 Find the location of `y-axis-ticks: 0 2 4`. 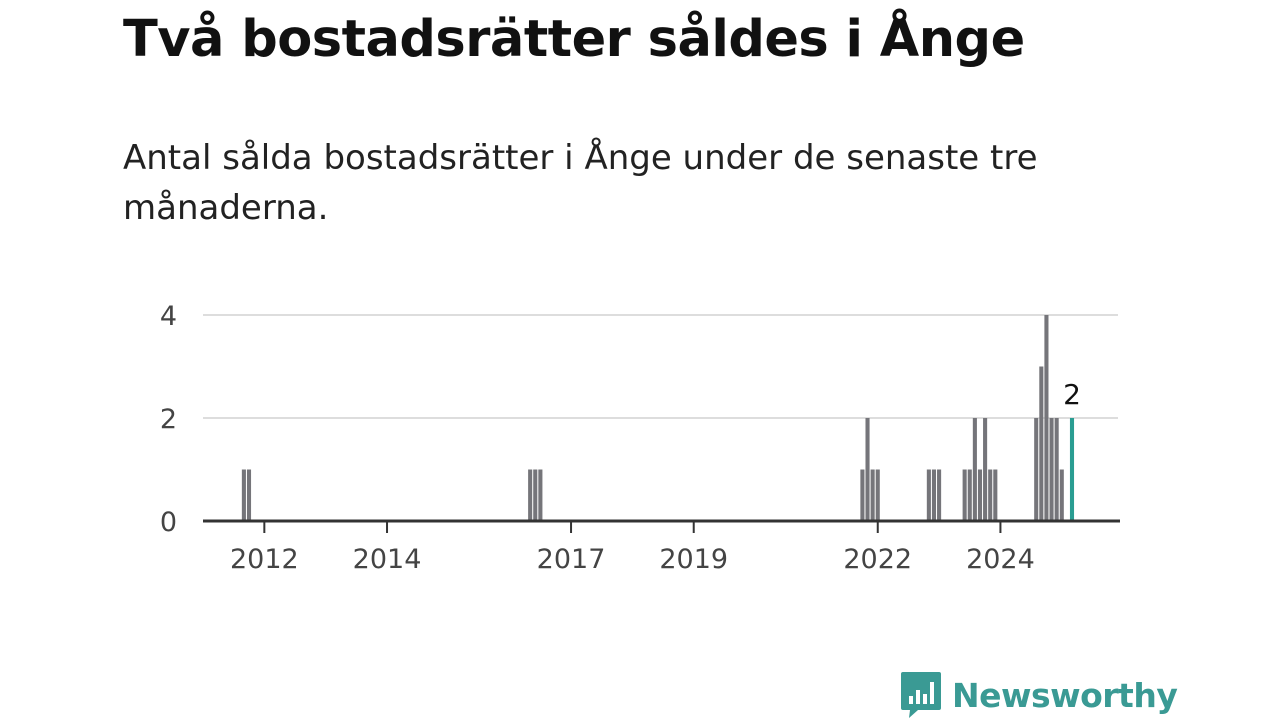

y-axis-ticks: 0 2 4 is located at coordinates (168, 419).